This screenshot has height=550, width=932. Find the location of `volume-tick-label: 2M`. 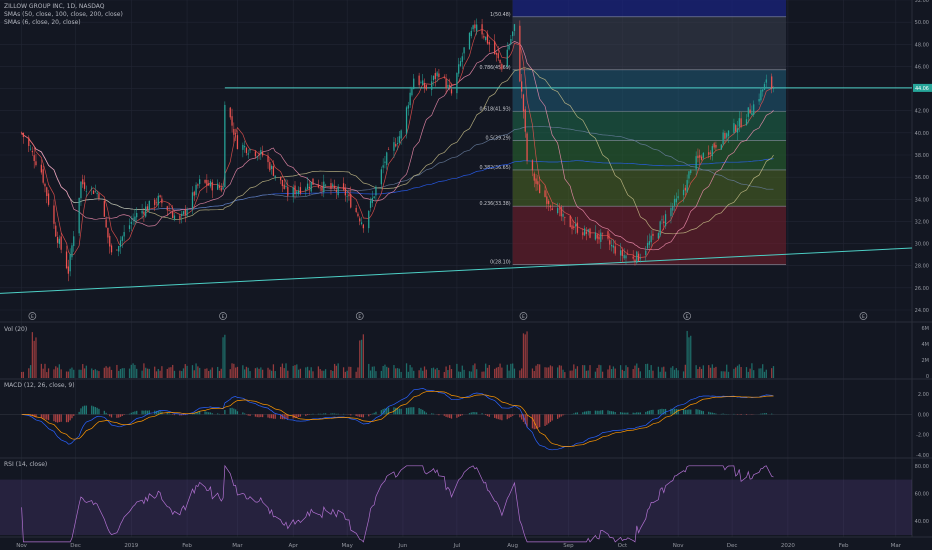

volume-tick-label: 2M is located at coordinates (926, 361).